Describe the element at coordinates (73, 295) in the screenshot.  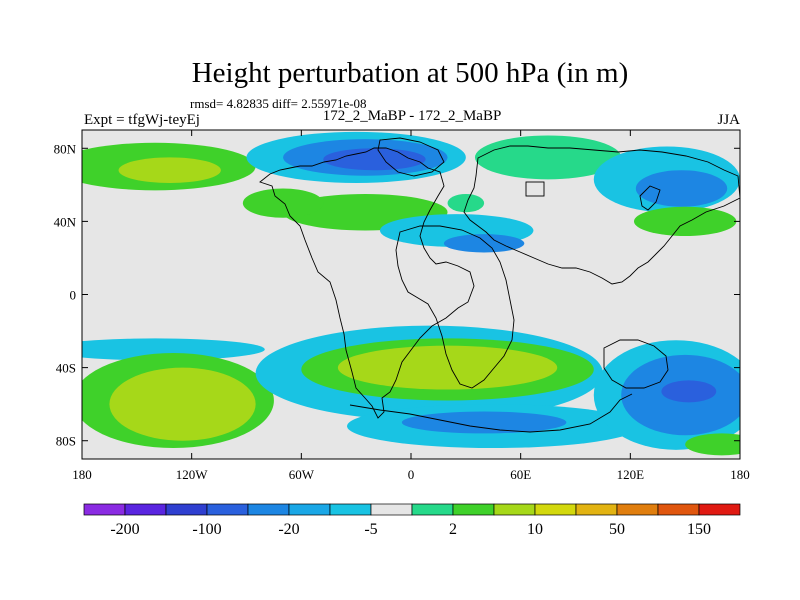
I see `y-tick-label: 0` at that location.